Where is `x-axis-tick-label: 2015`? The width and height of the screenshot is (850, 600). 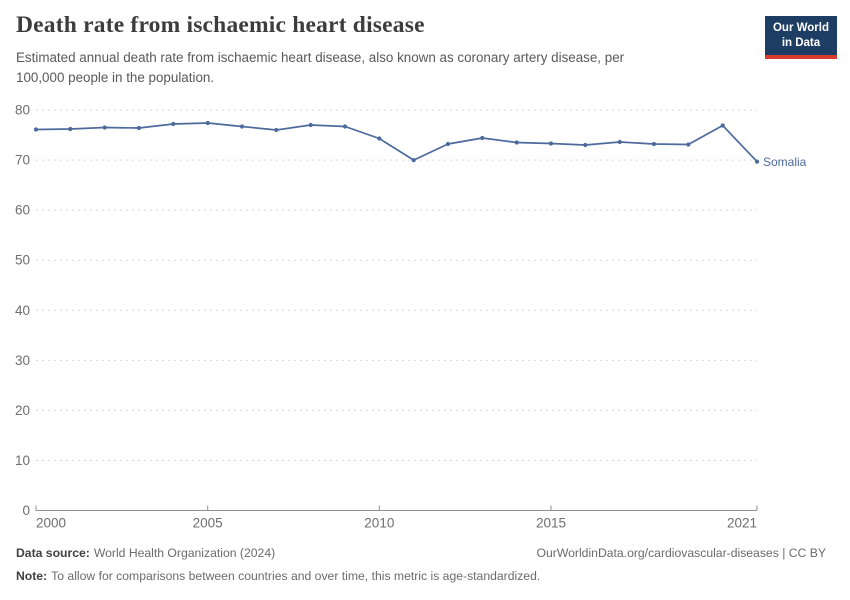 x-axis-tick-label: 2015 is located at coordinates (551, 523).